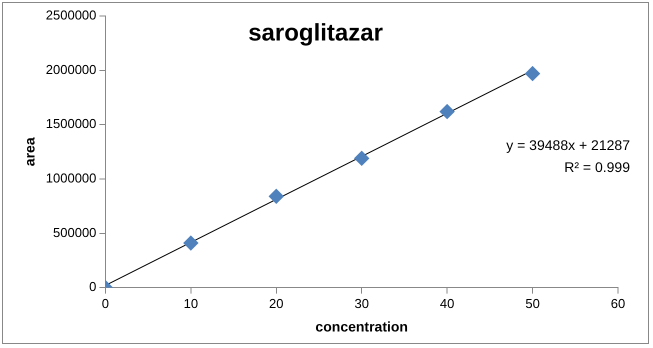  Describe the element at coordinates (532, 303) in the screenshot. I see `x-tick-label: 50` at that location.